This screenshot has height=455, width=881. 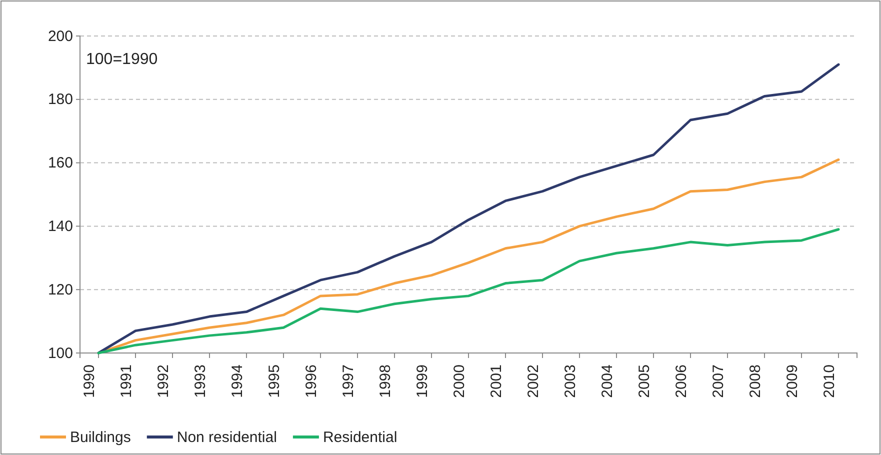 What do you see at coordinates (60, 163) in the screenshot?
I see `y-tick-label: 160` at bounding box center [60, 163].